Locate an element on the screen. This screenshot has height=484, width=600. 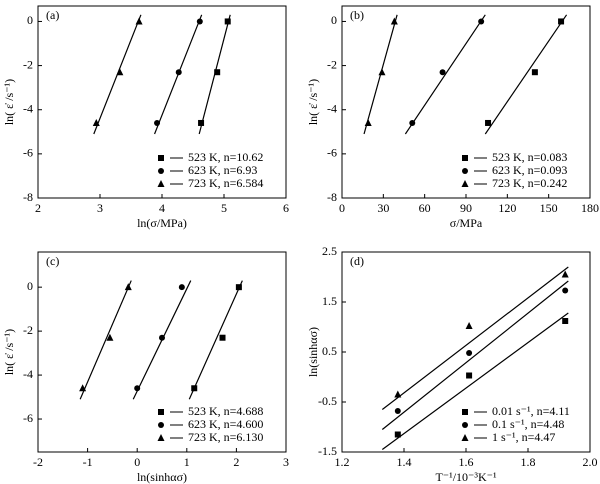
x-tick-label: 1.4 is located at coordinates (404, 462).